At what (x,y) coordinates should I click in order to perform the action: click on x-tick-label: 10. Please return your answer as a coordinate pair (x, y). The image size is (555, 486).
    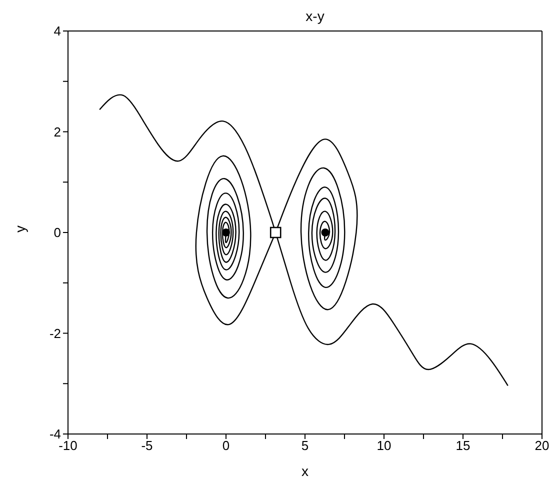
    Looking at the image, I should click on (384, 446).